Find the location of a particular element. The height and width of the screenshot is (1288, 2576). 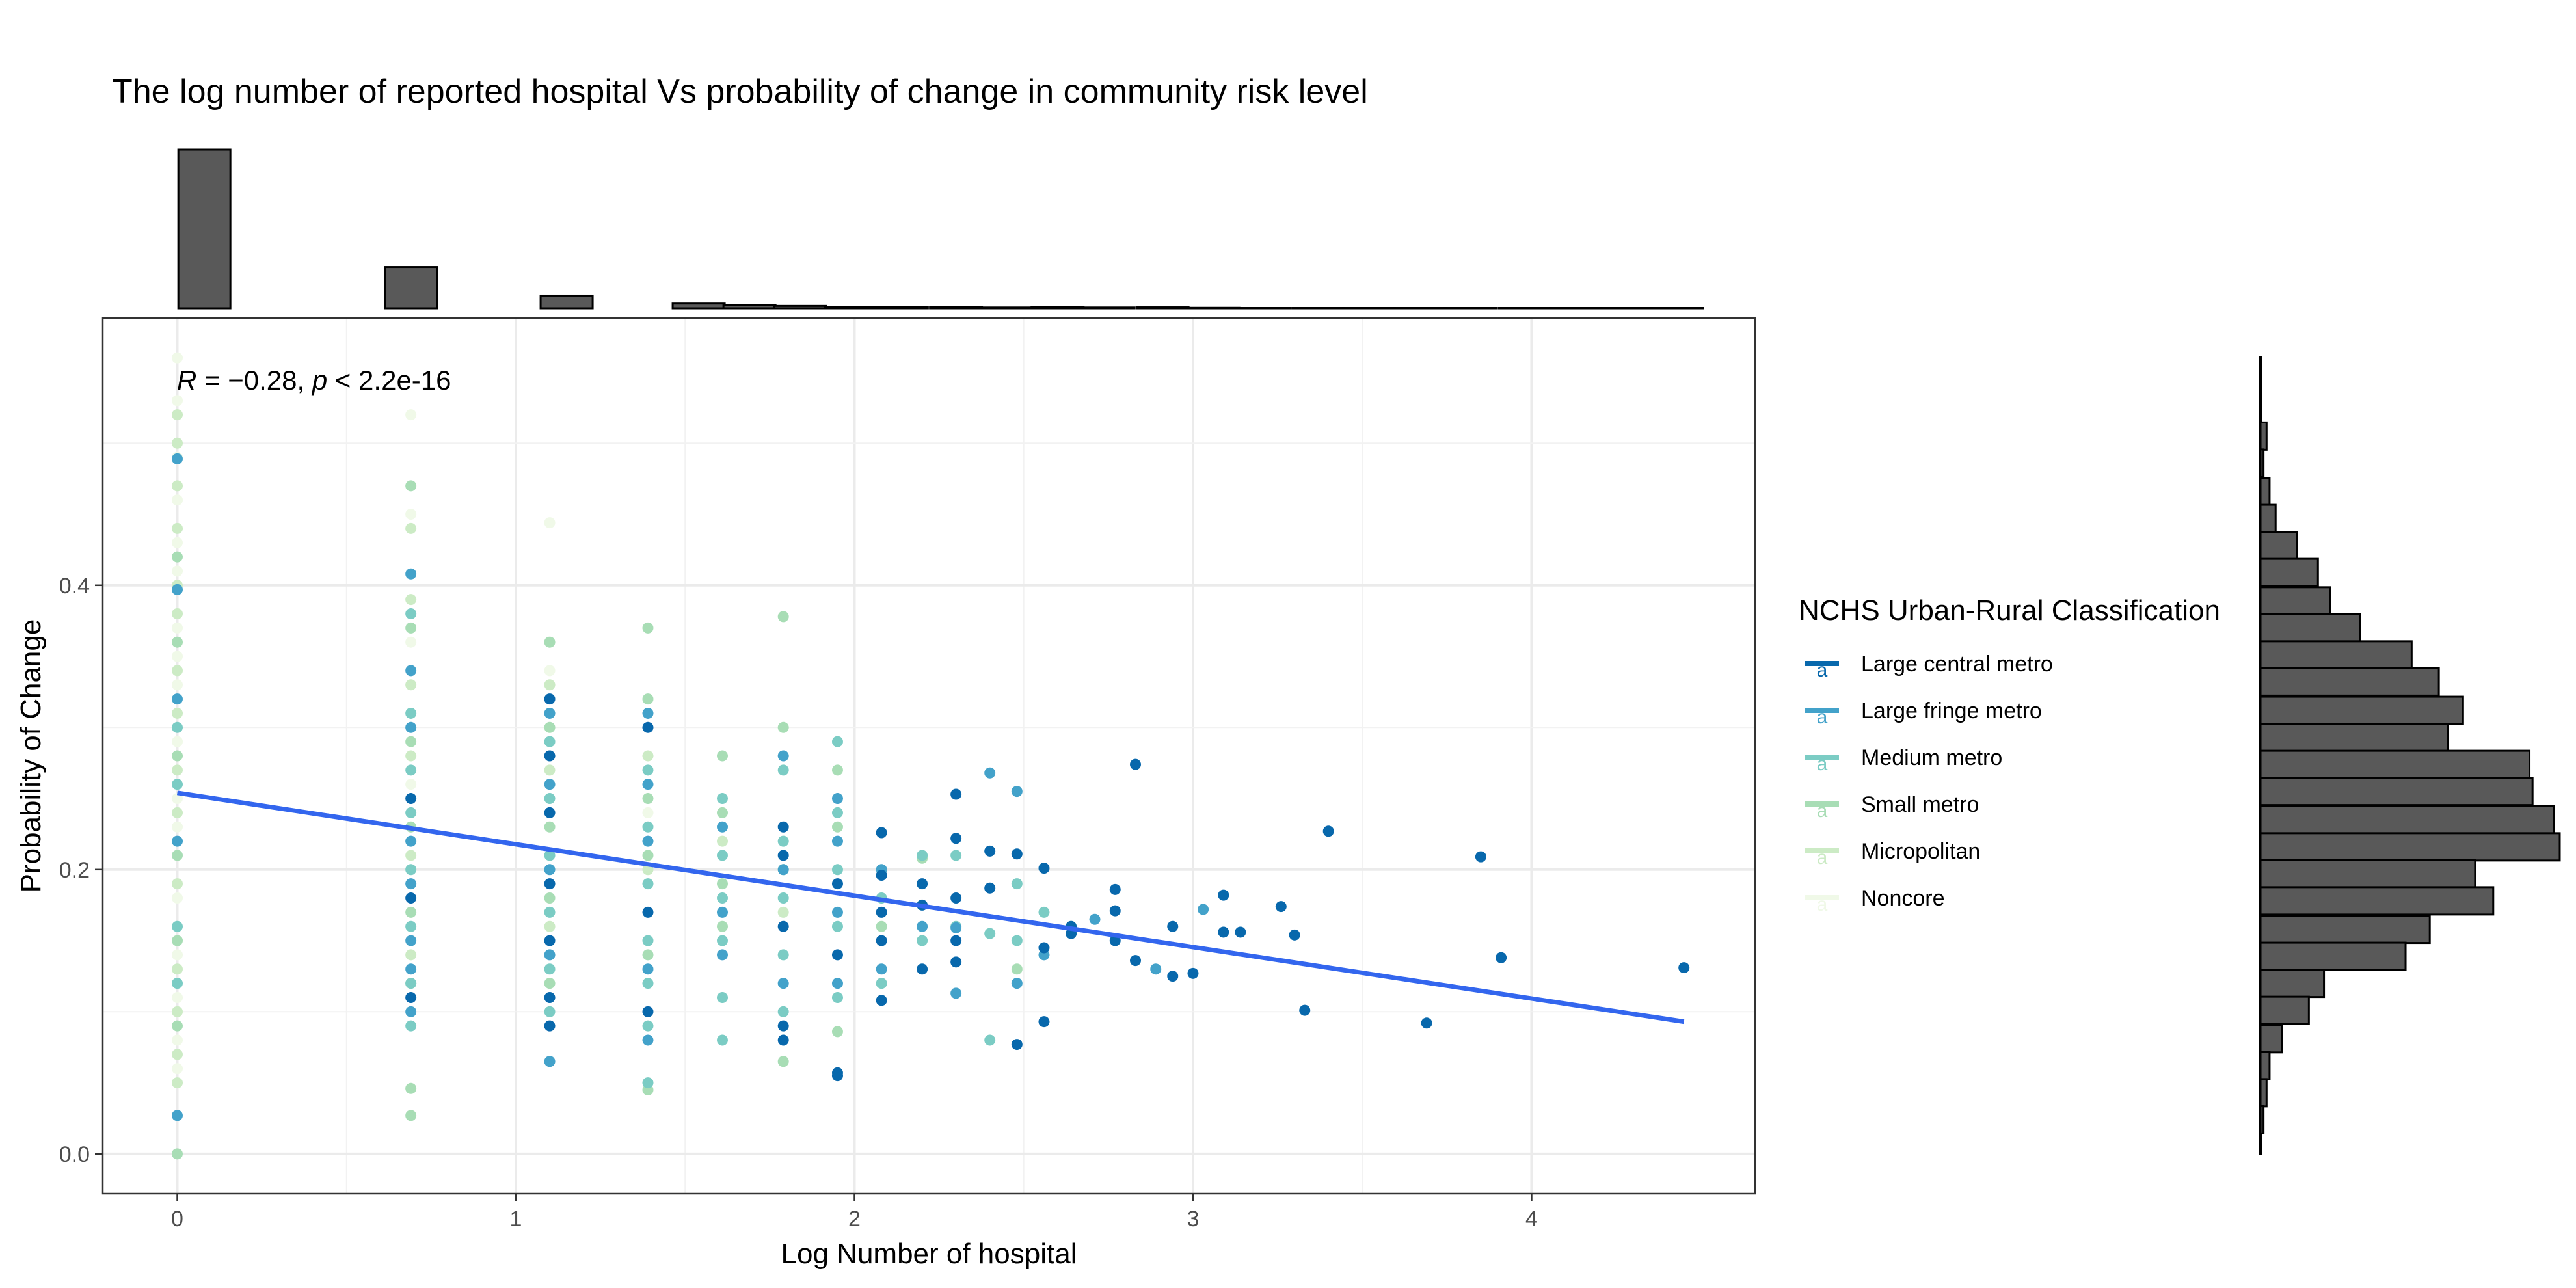

correlation-annotation: R = −0.28, p < 2.2e-16 is located at coordinates (314, 380).